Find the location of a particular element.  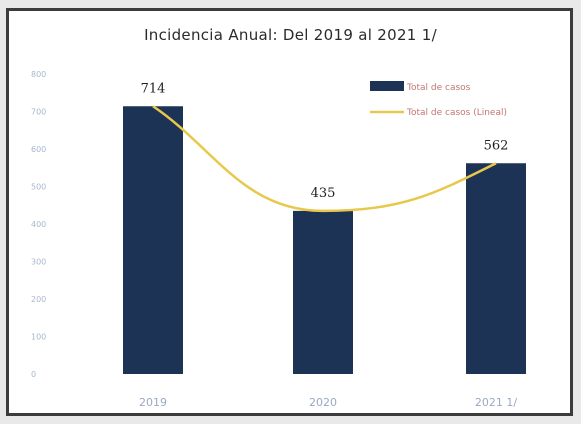

y-tick-label: 0 is located at coordinates (33, 374).